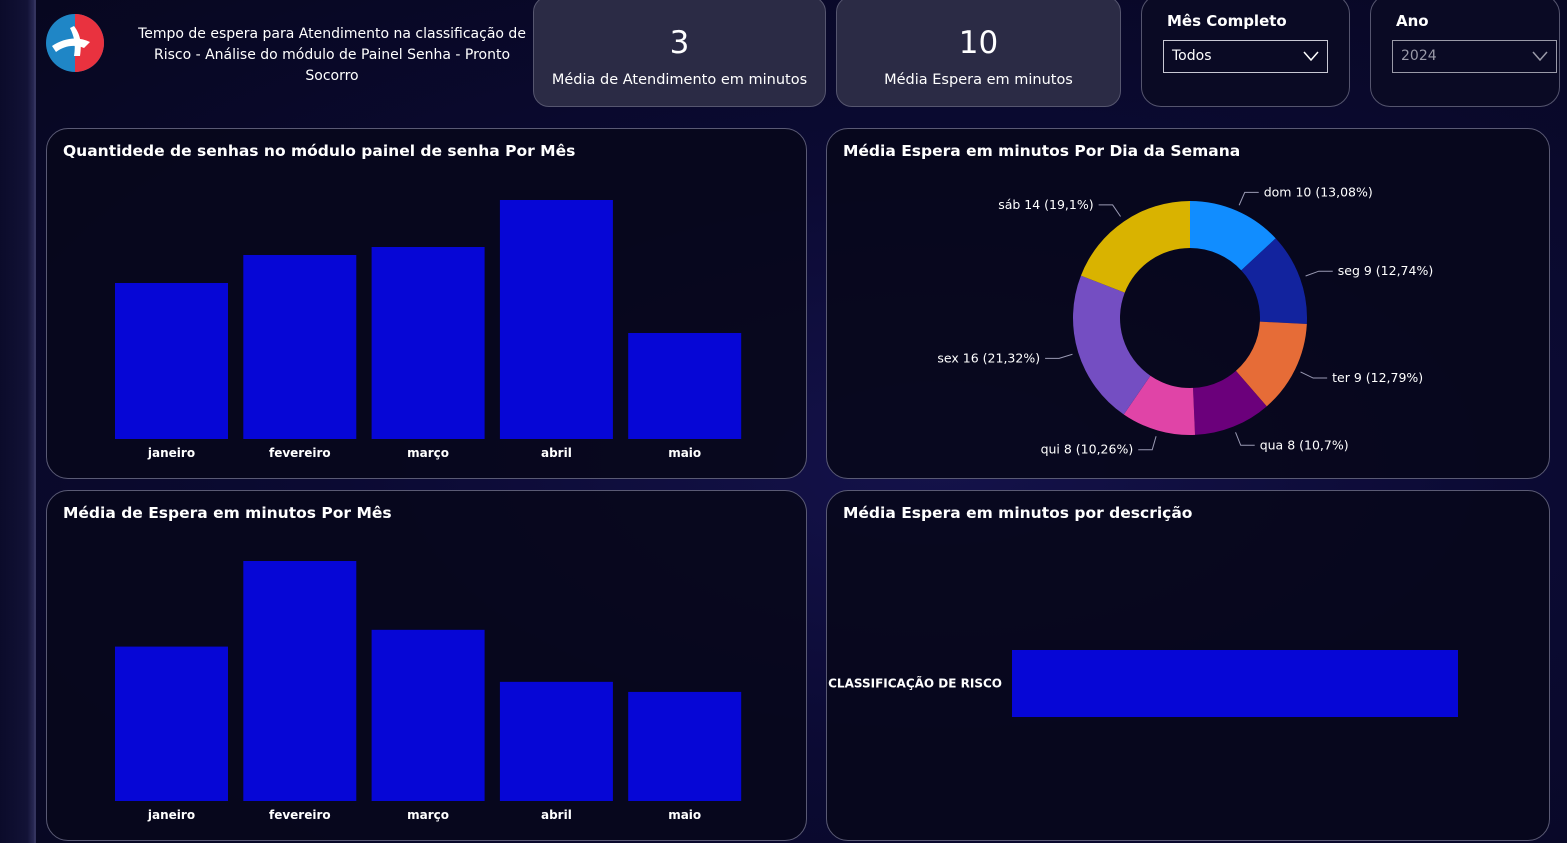  I want to click on slicer-mes-title: Mês Completo, so click(1227, 21).